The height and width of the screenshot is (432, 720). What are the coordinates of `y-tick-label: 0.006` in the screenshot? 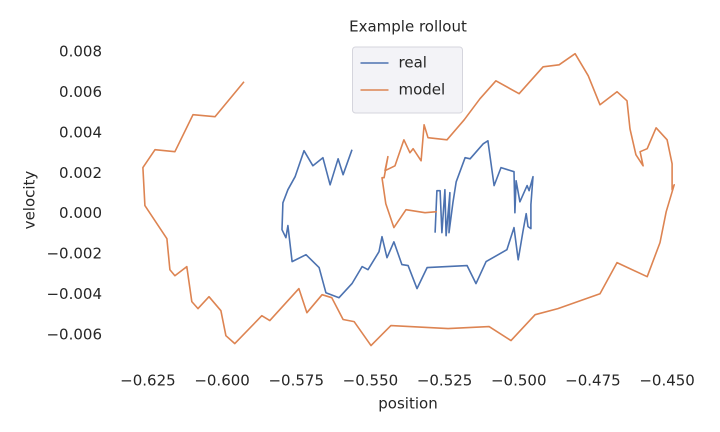 It's located at (80, 92).